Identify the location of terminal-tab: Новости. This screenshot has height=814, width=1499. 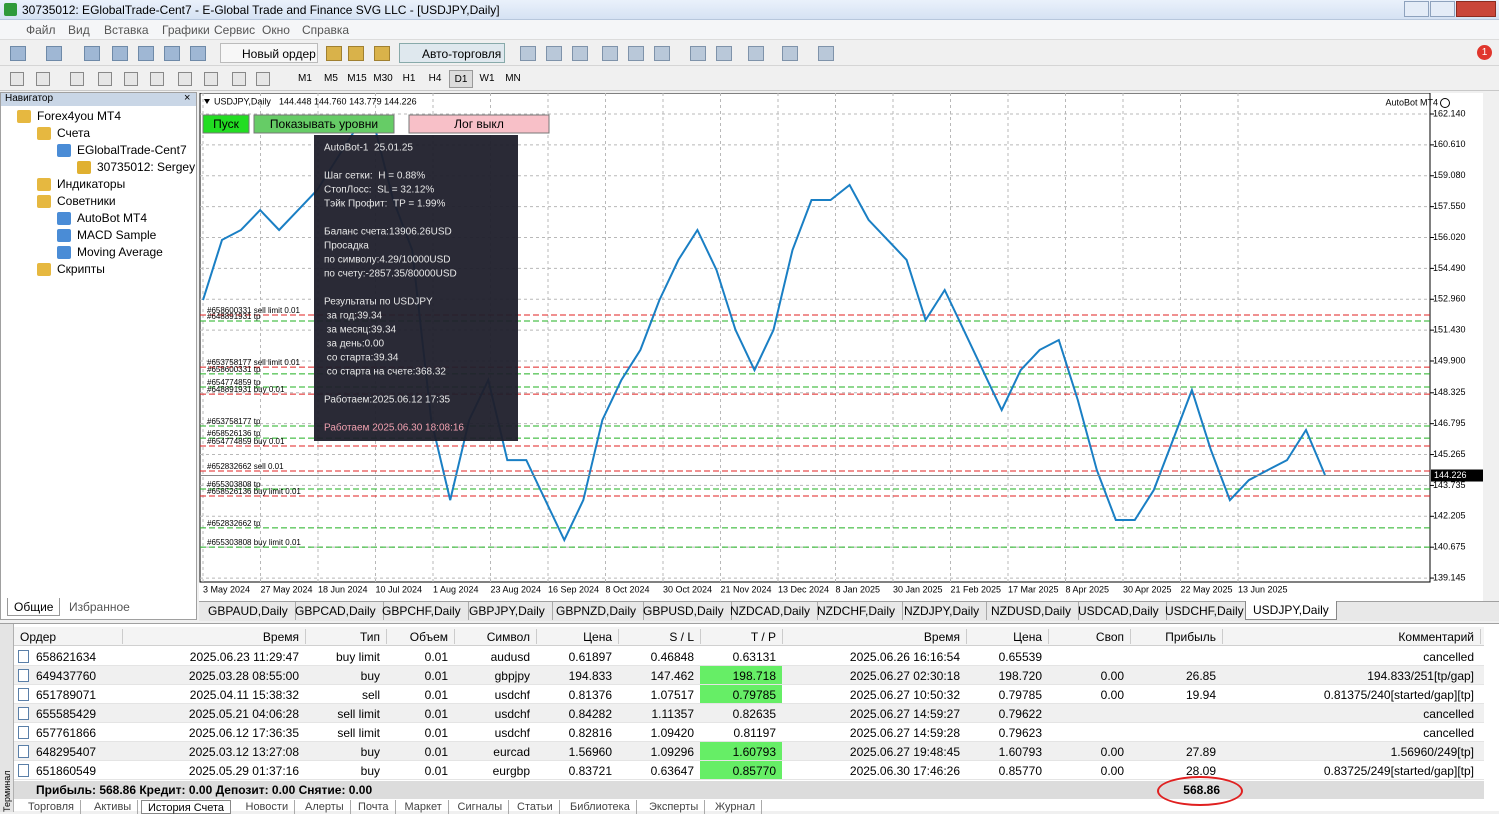
(268, 807).